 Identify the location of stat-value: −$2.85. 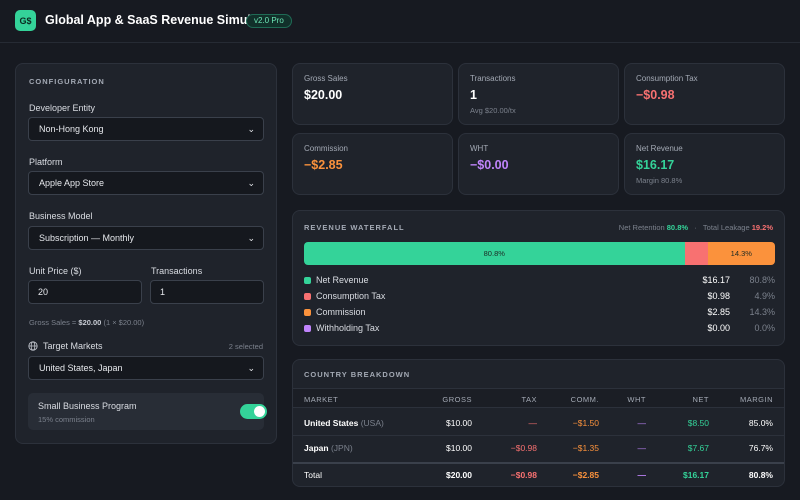
(323, 165).